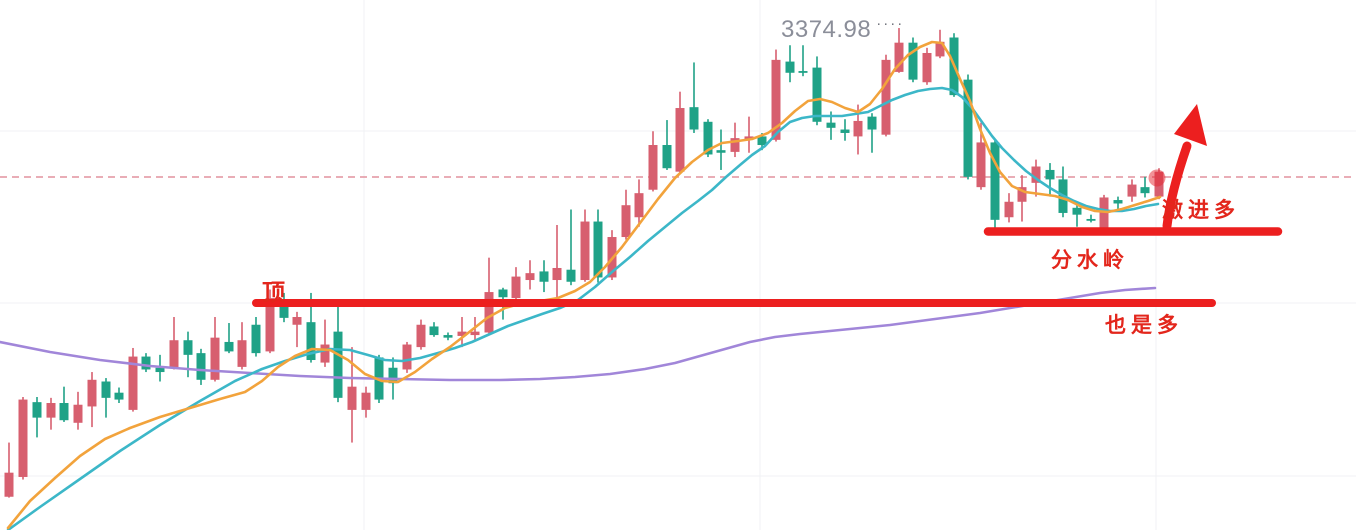  Describe the element at coordinates (1201, 210) in the screenshot. I see `annotation-aggressive-long-label: 激进多` at that location.